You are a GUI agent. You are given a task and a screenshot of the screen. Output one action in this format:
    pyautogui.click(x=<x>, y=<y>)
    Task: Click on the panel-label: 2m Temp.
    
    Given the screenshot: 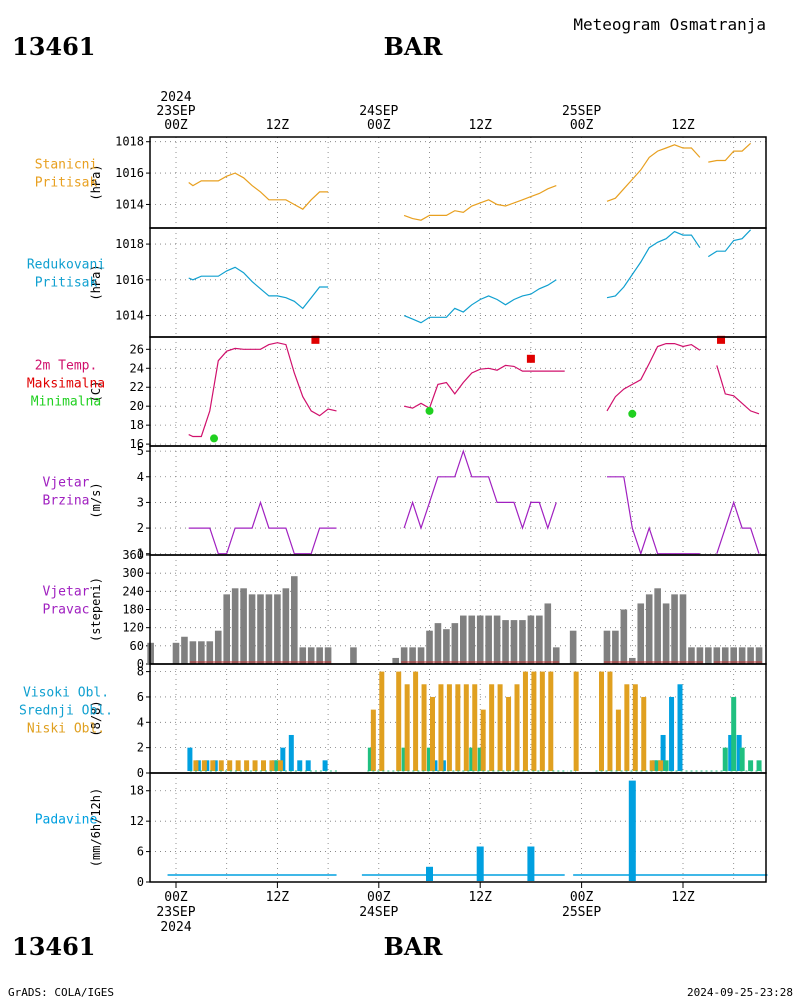 What is the action you would take?
    pyautogui.click(x=66, y=366)
    